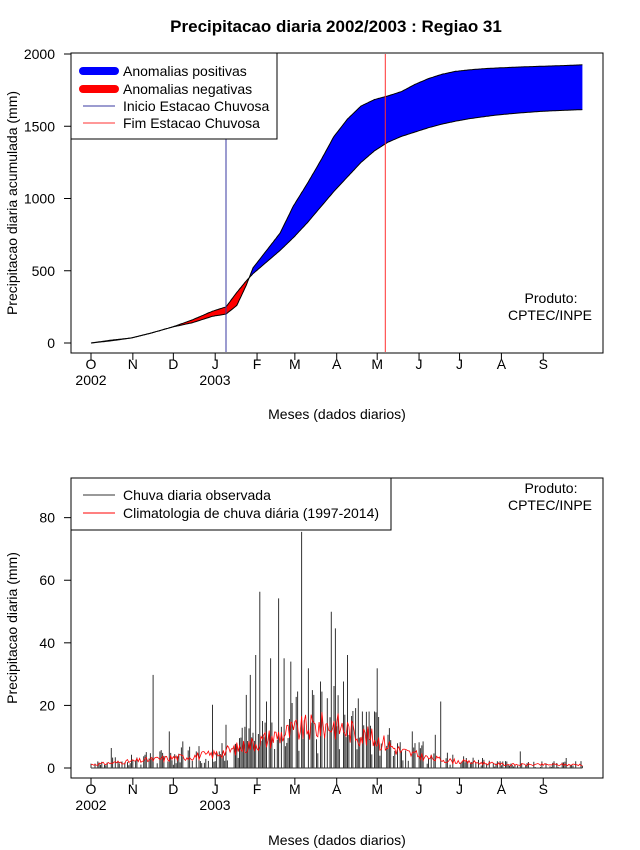  I want to click on legend-label-observed: Chuva diaria observada, so click(197, 495).